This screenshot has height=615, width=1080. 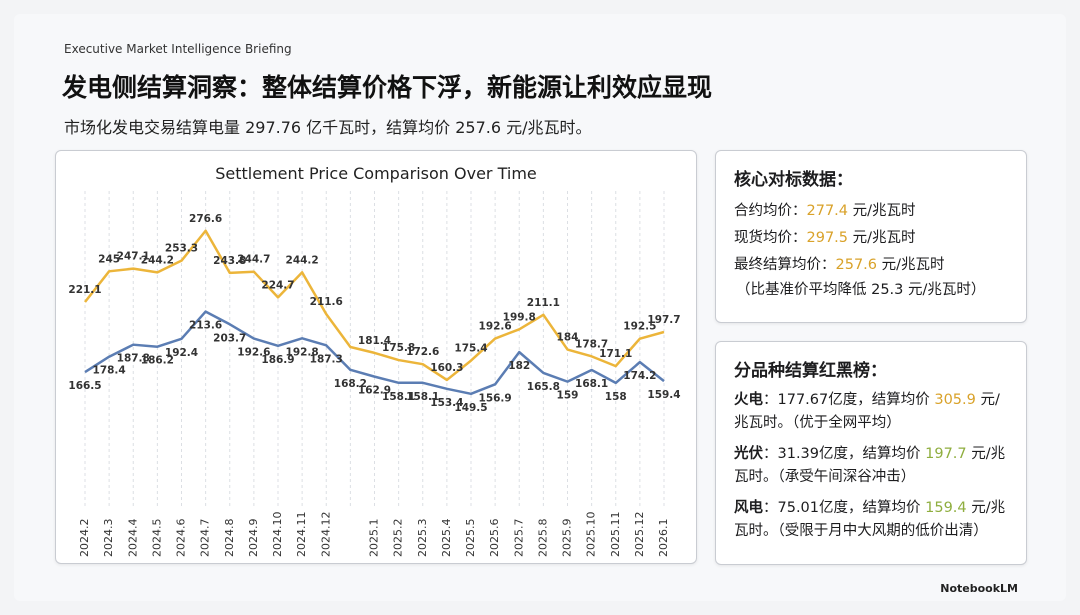 I want to click on data-label: 276.6, so click(x=205, y=219).